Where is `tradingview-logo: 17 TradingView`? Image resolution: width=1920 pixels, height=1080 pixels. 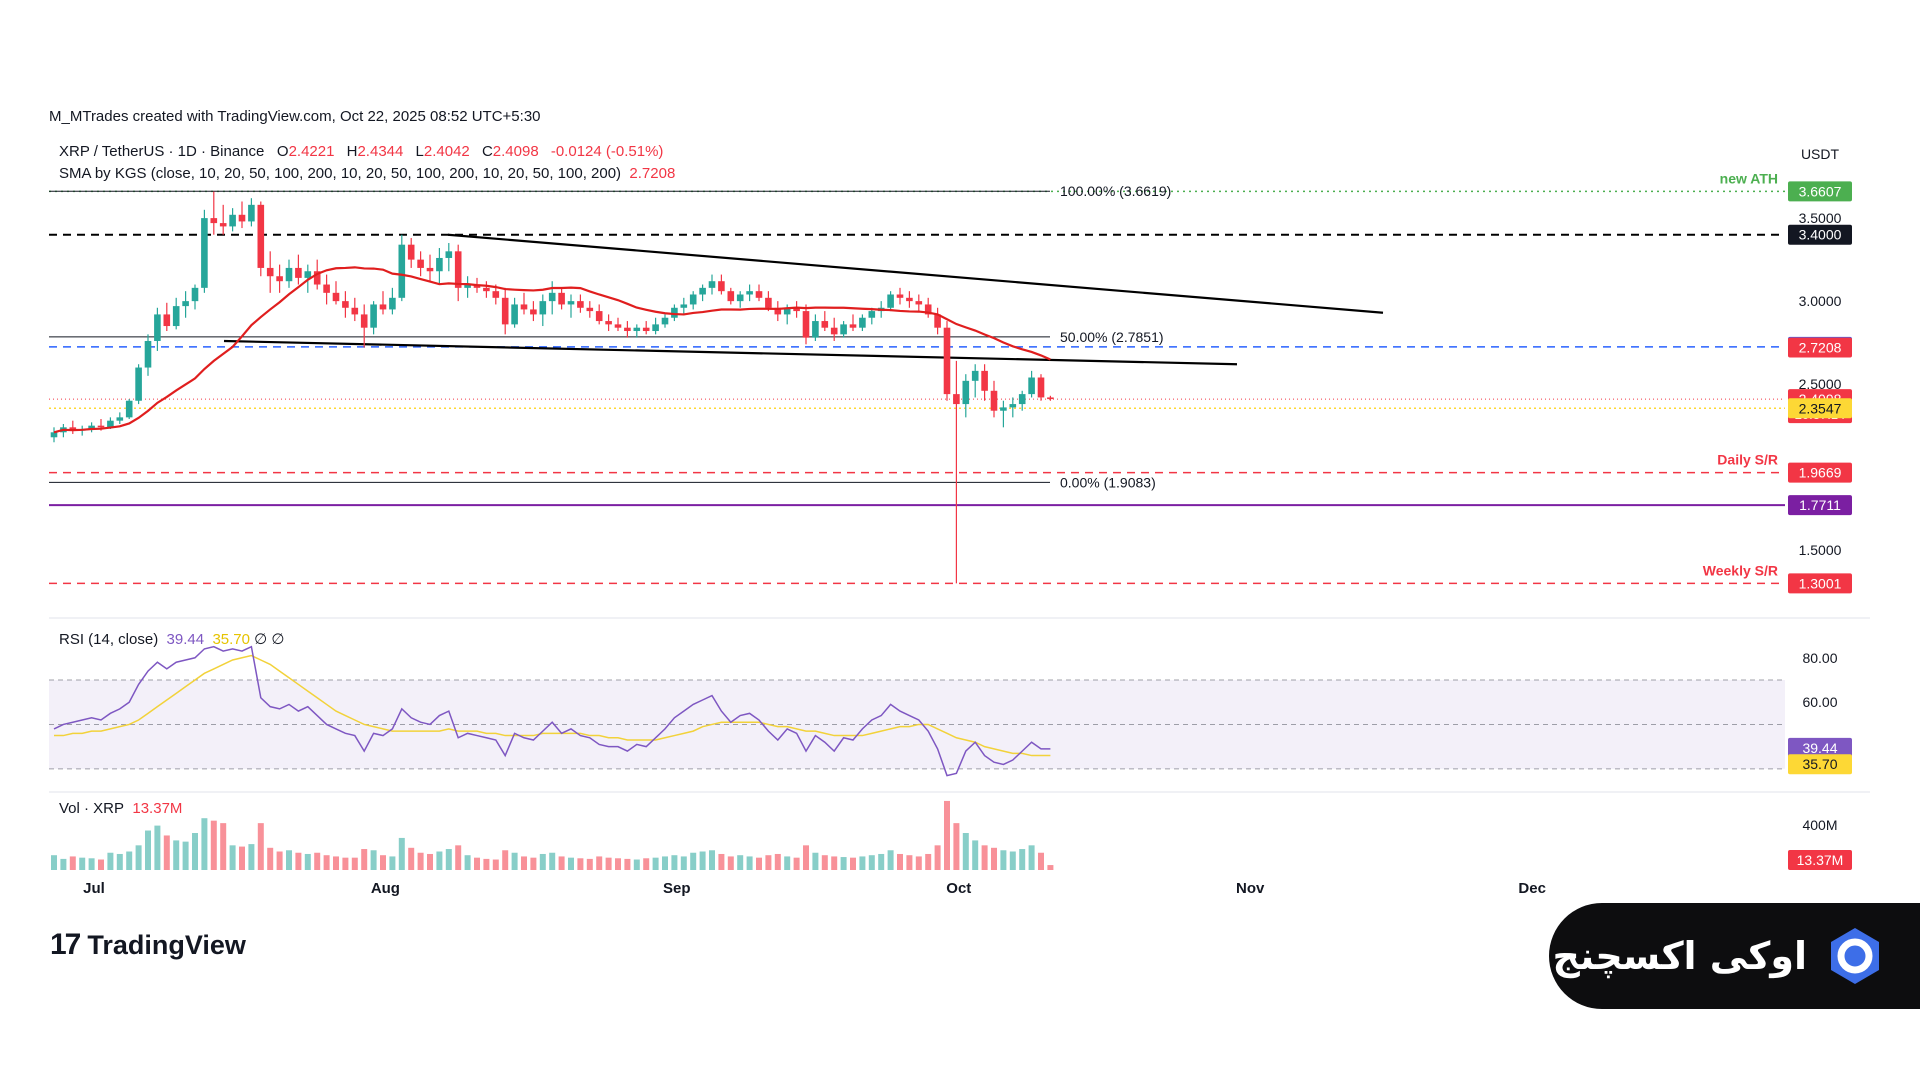 tradingview-logo: 17 TradingView is located at coordinates (148, 945).